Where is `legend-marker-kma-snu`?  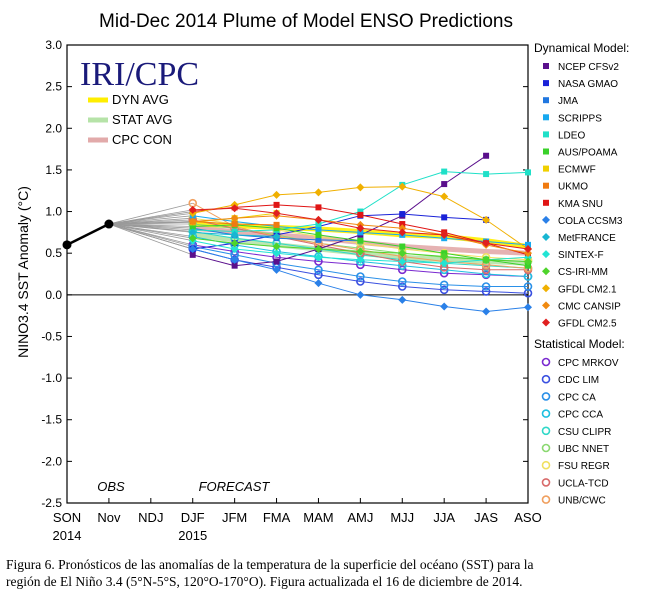
legend-marker-kma-snu is located at coordinates (546, 202).